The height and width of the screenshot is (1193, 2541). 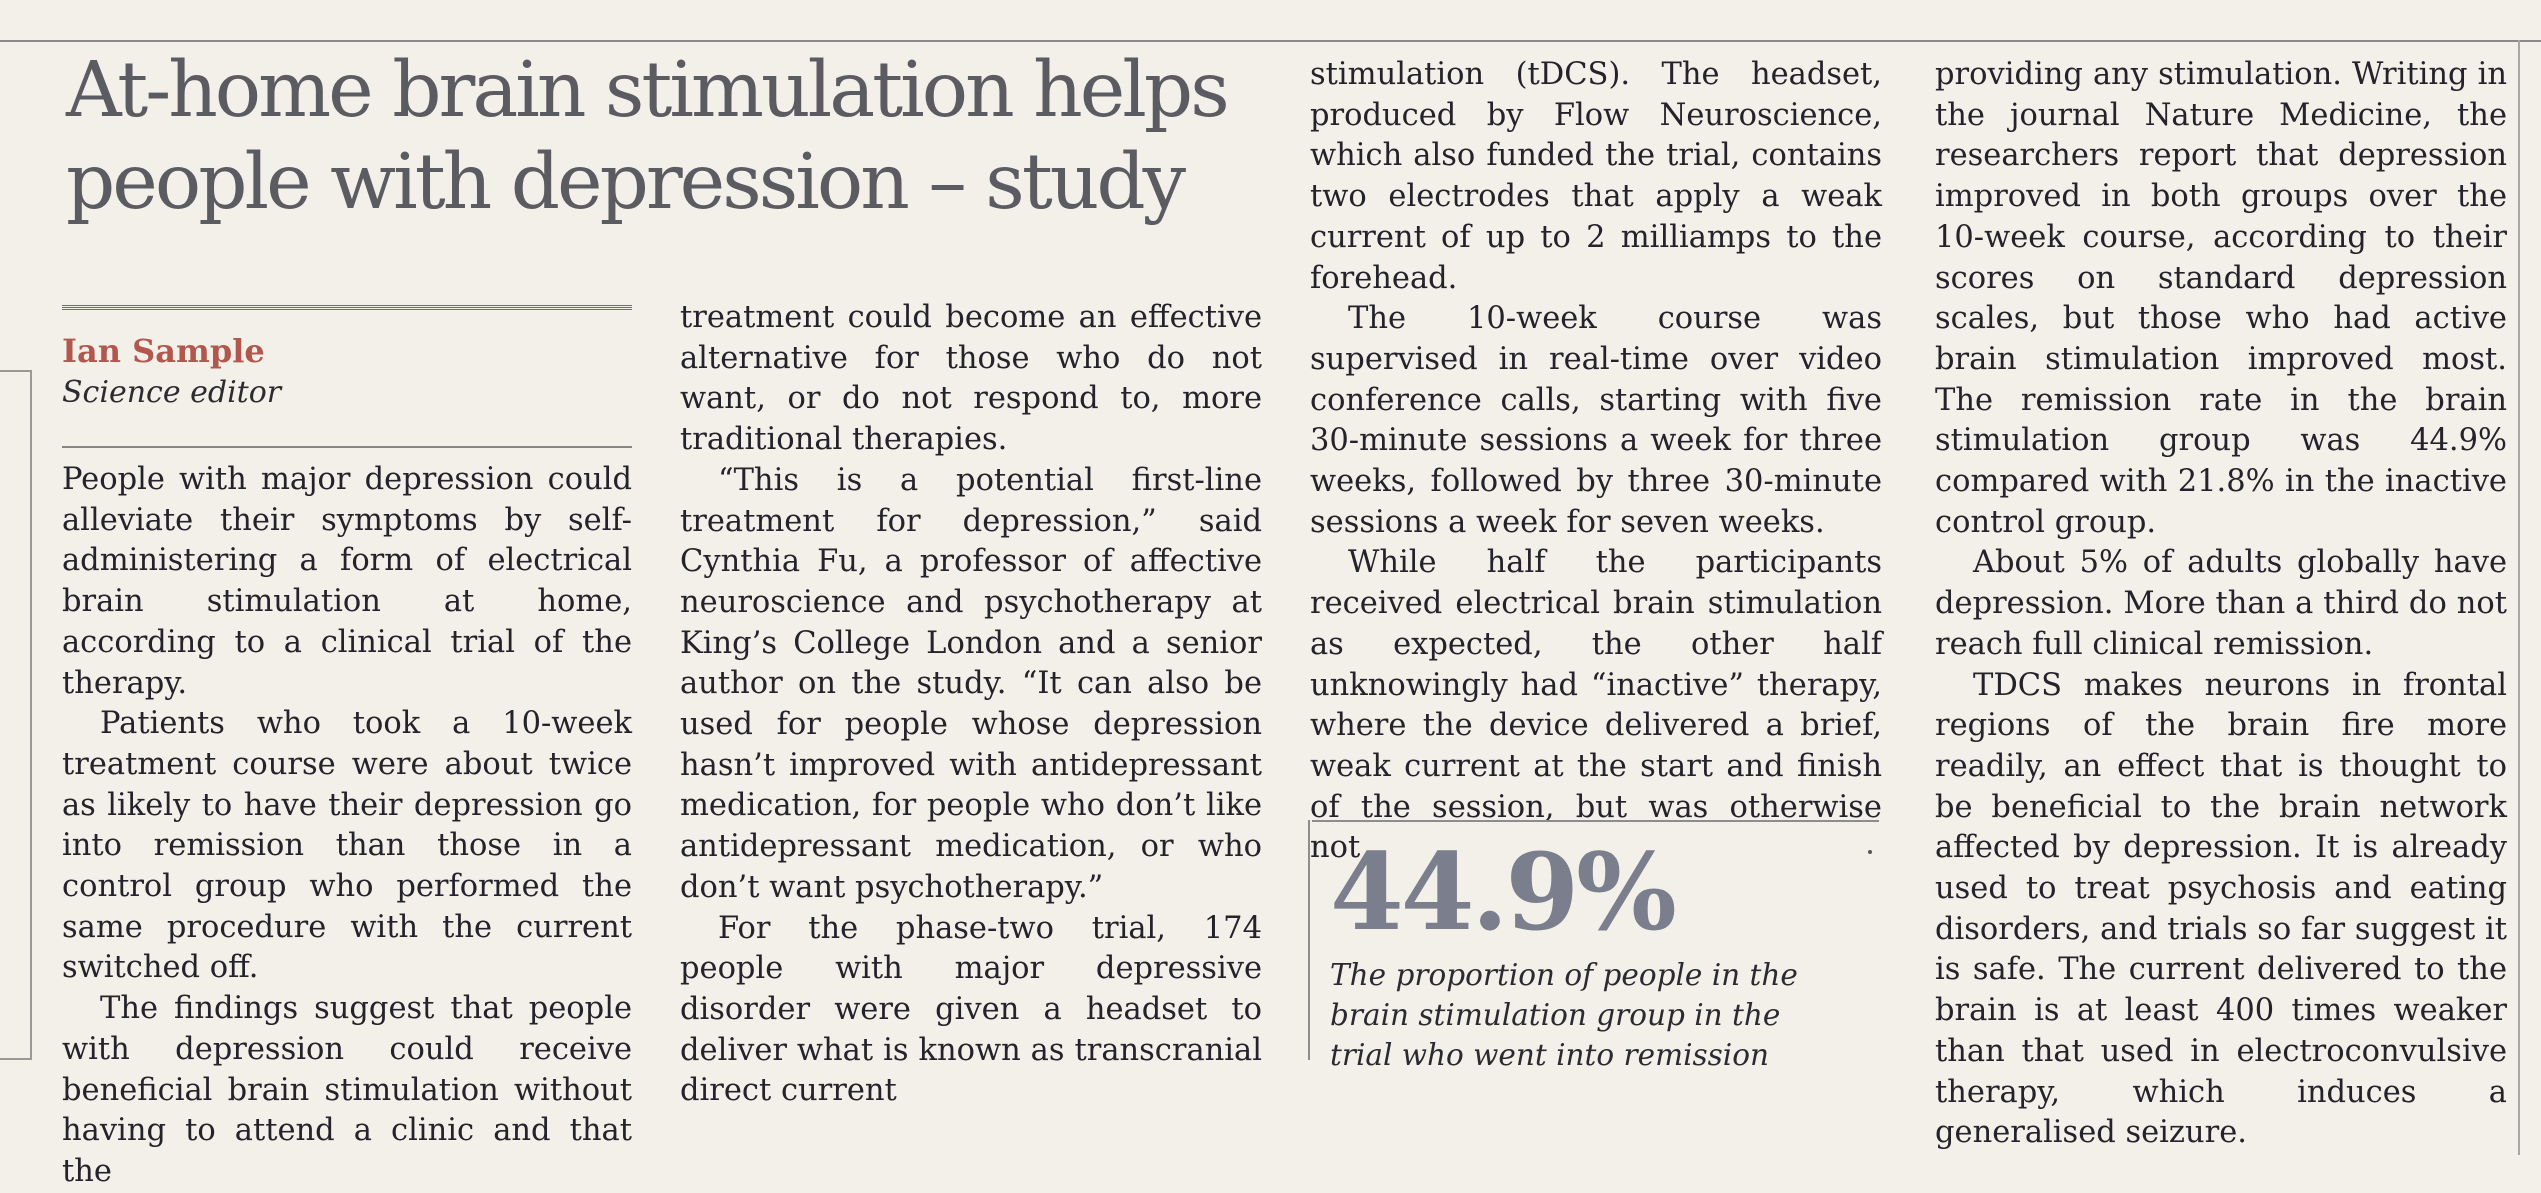 I want to click on byline-divider, so click(x=347, y=447).